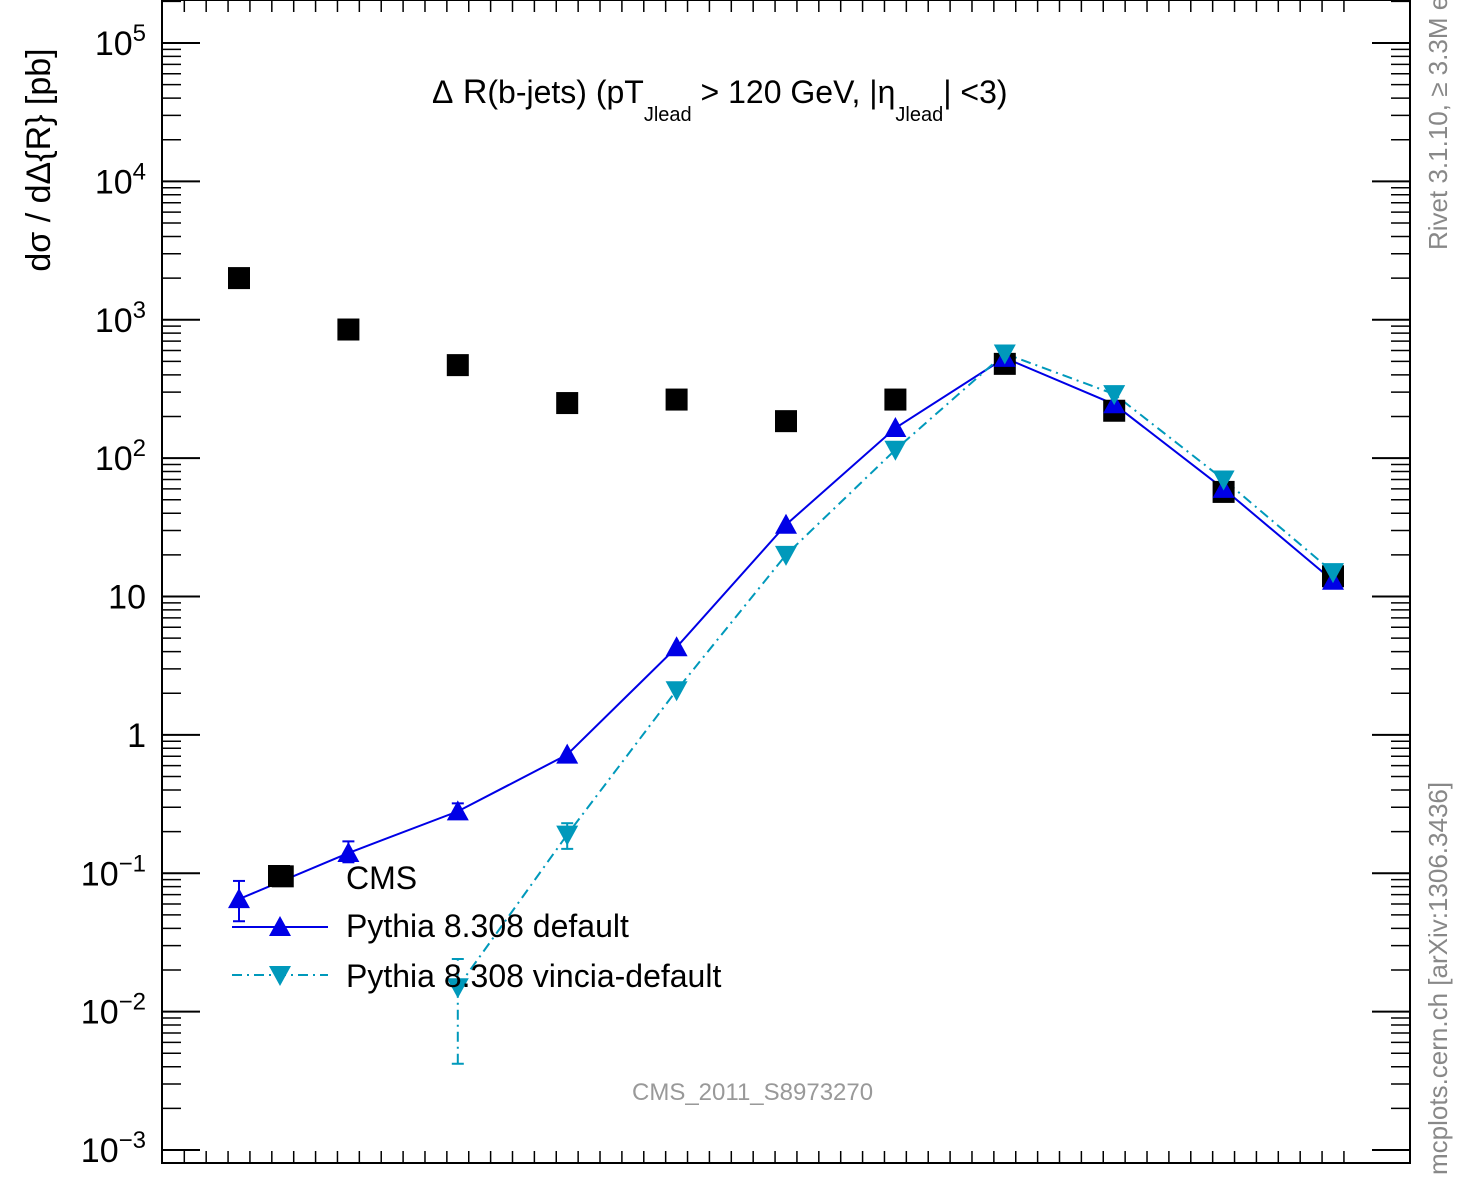 This screenshot has width=1481, height=1180. Describe the element at coordinates (442, 92) in the screenshot. I see `title-delta: Δ` at that location.